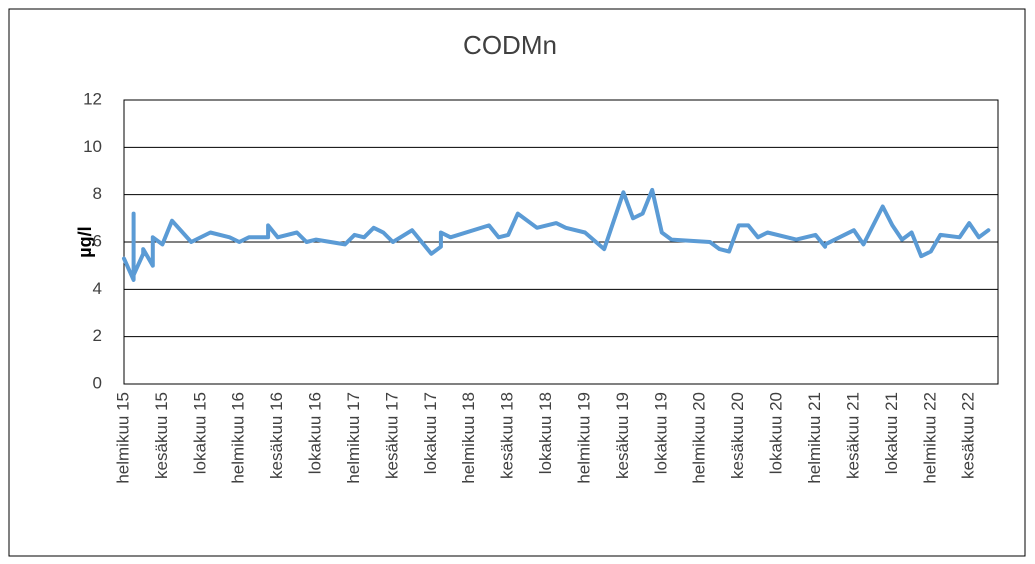 Image resolution: width=1035 pixels, height=564 pixels. Describe the element at coordinates (545, 433) in the screenshot. I see `x-tick-label: lokakuu 18` at that location.